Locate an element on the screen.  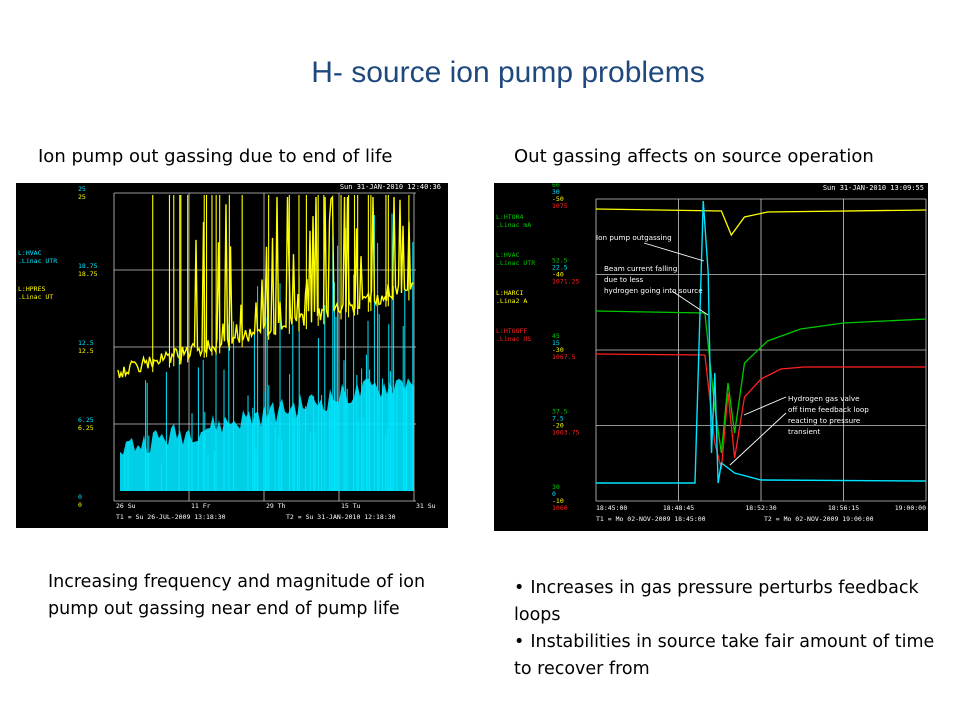
x-tick-label: 18:56:15 is located at coordinates (843, 508).